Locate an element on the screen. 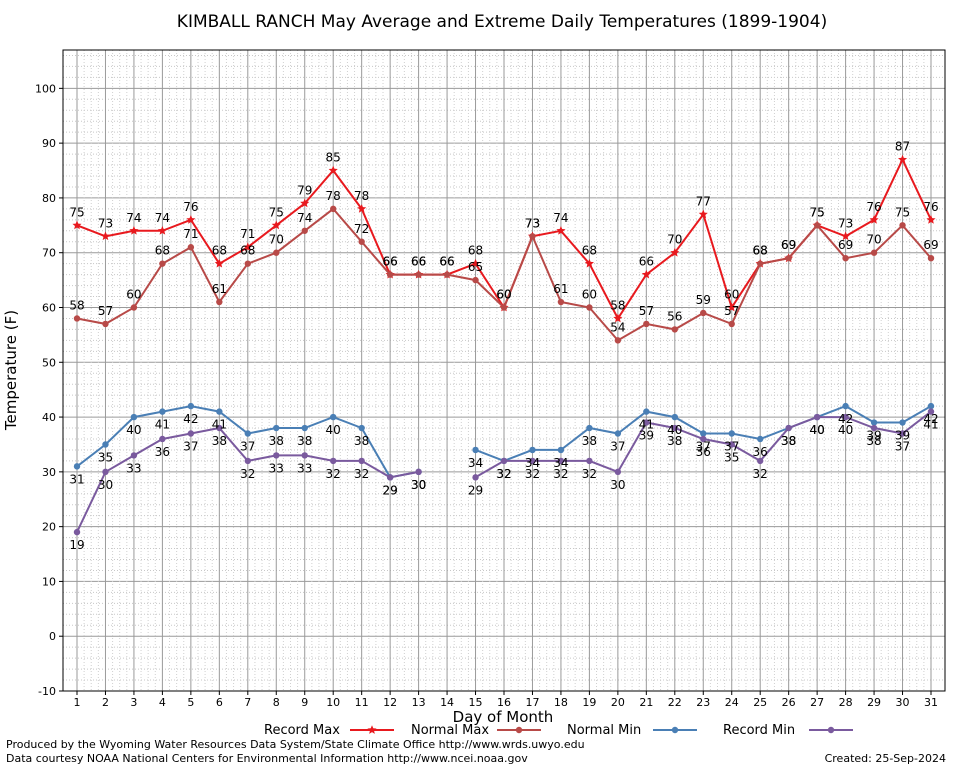 The width and height of the screenshot is (954, 768). data-label-normal-min: 39 is located at coordinates (873, 436).